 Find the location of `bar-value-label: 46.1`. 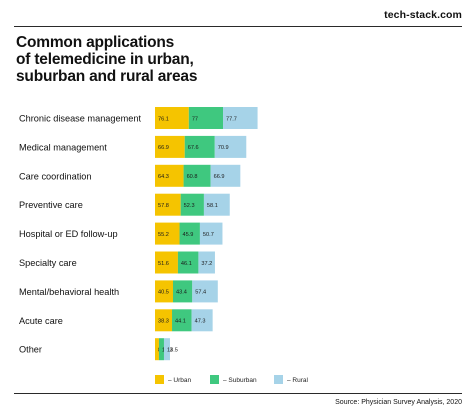

bar-value-label: 46.1 is located at coordinates (186, 264).